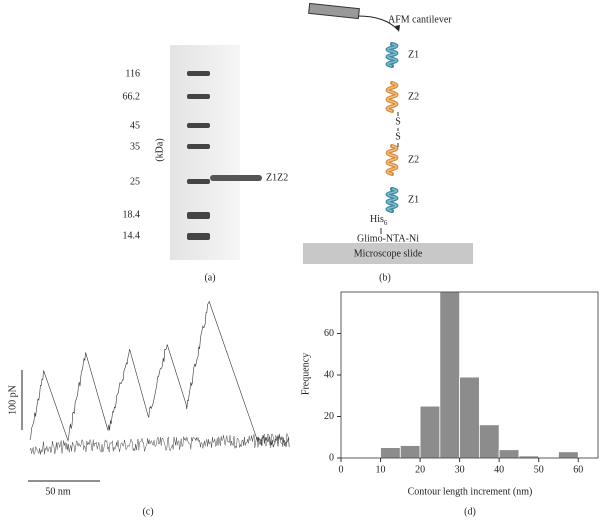 This screenshot has width=613, height=526. What do you see at coordinates (499, 469) in the screenshot?
I see `x-tick-label: 40` at bounding box center [499, 469].